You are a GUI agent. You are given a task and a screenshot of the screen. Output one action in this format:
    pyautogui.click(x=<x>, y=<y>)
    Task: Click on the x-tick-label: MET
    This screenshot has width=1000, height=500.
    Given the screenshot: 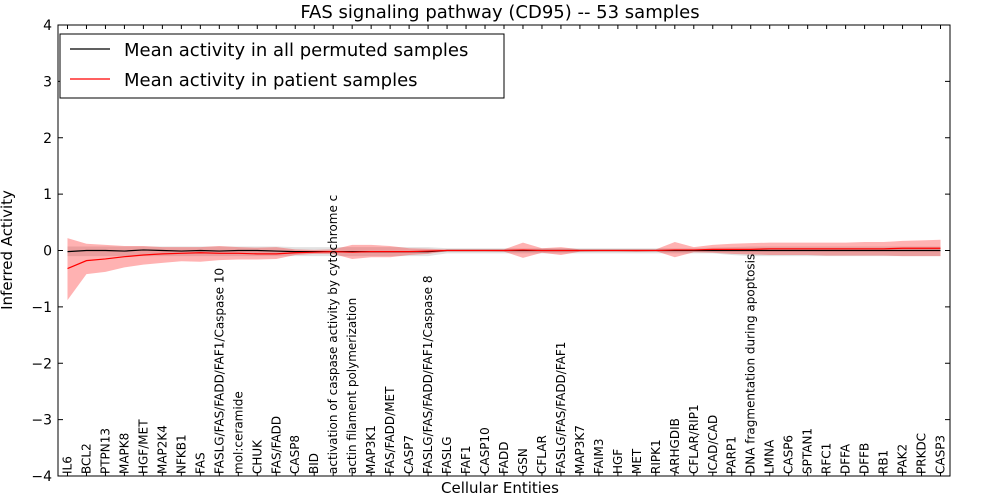 What is the action you would take?
    pyautogui.click(x=637, y=461)
    